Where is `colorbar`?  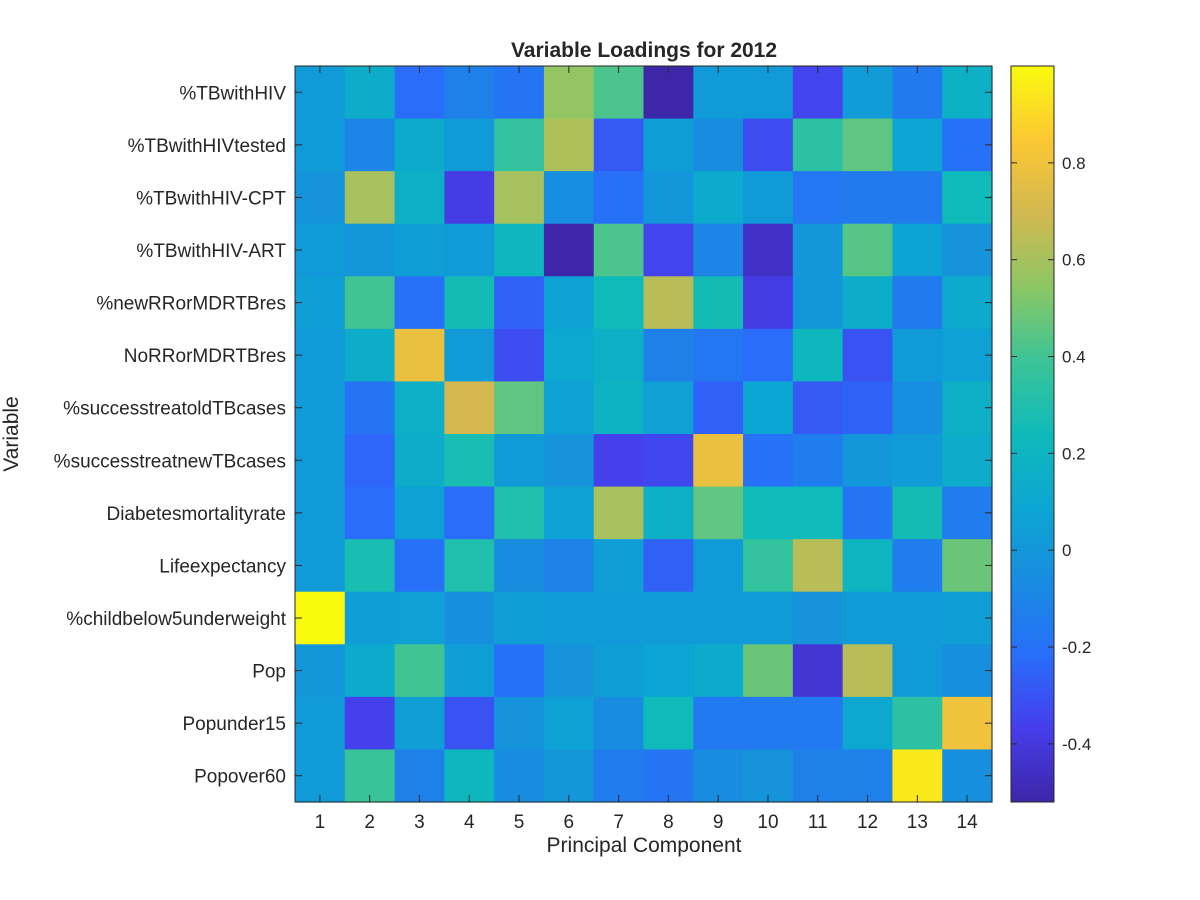
colorbar is located at coordinates (1032, 434).